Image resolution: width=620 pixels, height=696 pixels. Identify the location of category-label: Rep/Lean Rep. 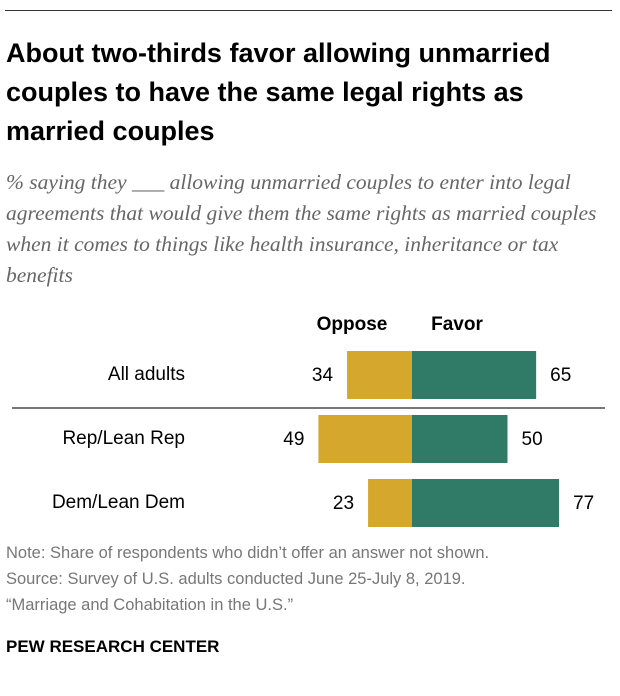
(123, 438).